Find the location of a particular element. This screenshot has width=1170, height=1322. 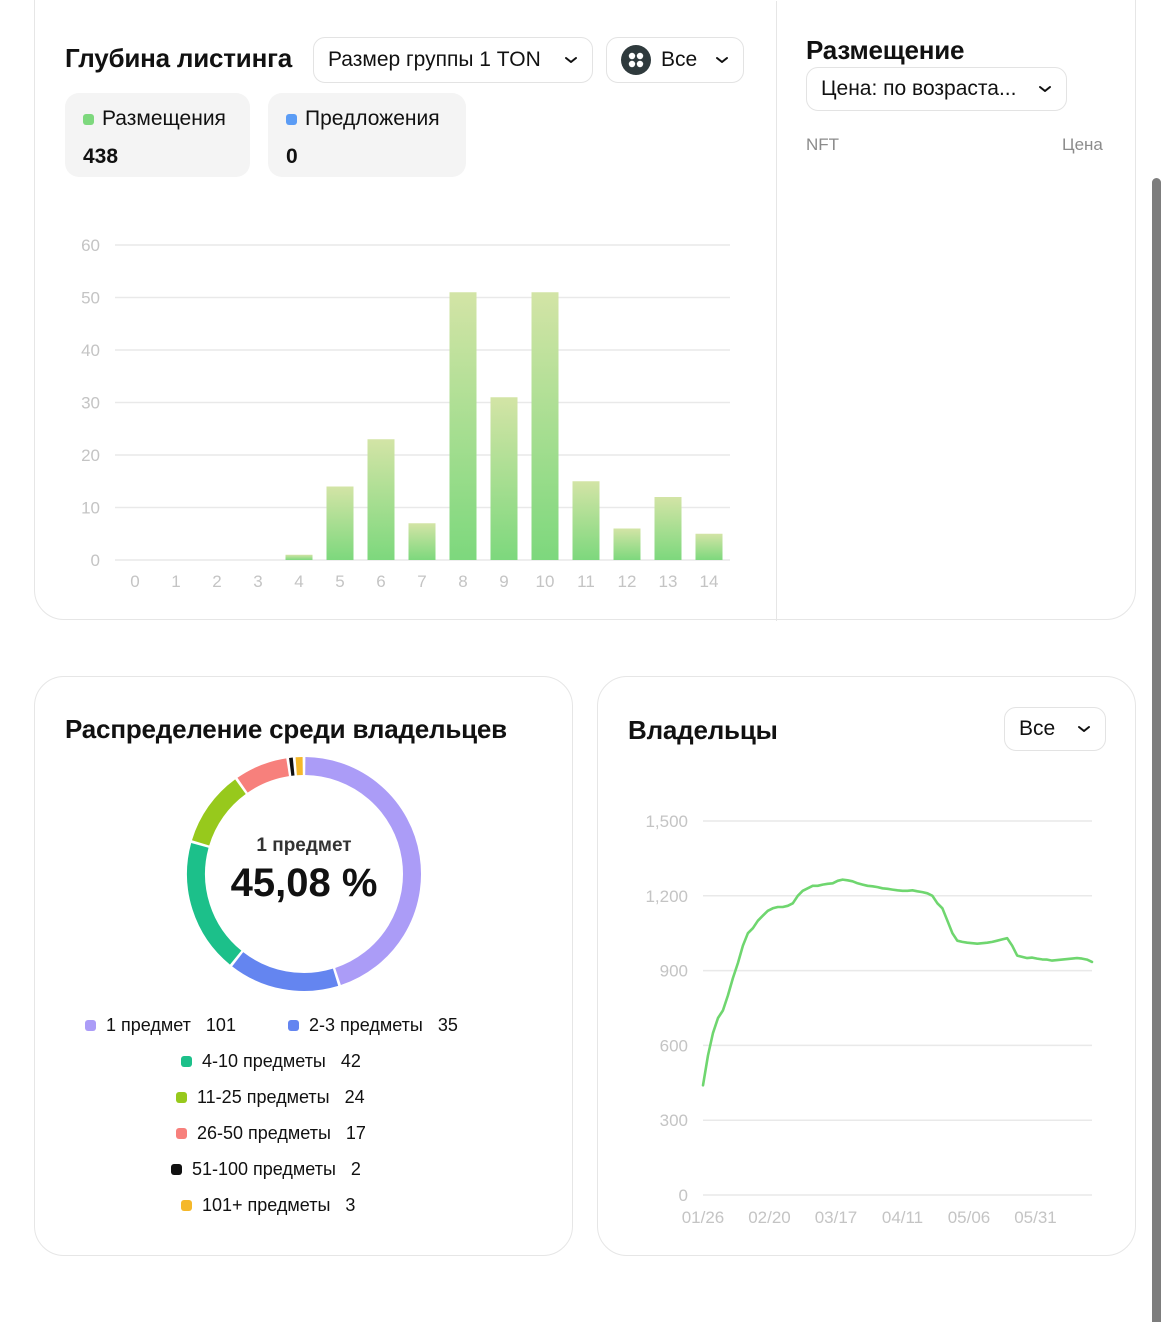

x-tick-label: 5 is located at coordinates (339, 581).